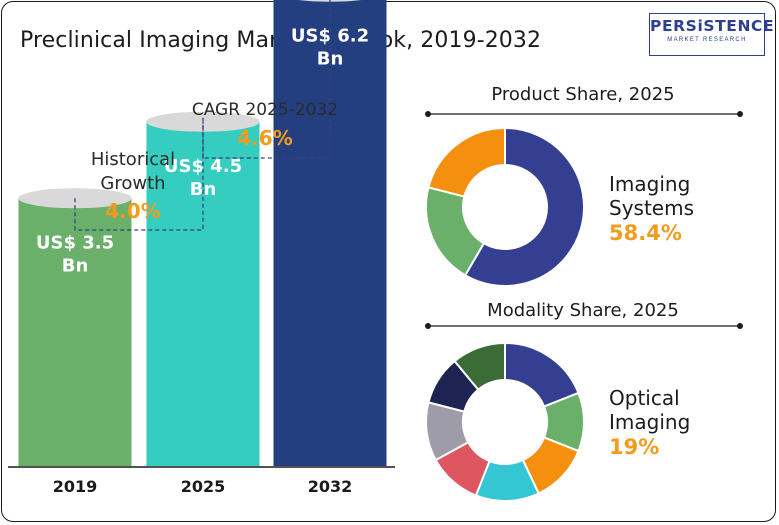 This screenshot has width=779, height=525. I want to click on x-tick-label-2032: 2032, so click(330, 486).